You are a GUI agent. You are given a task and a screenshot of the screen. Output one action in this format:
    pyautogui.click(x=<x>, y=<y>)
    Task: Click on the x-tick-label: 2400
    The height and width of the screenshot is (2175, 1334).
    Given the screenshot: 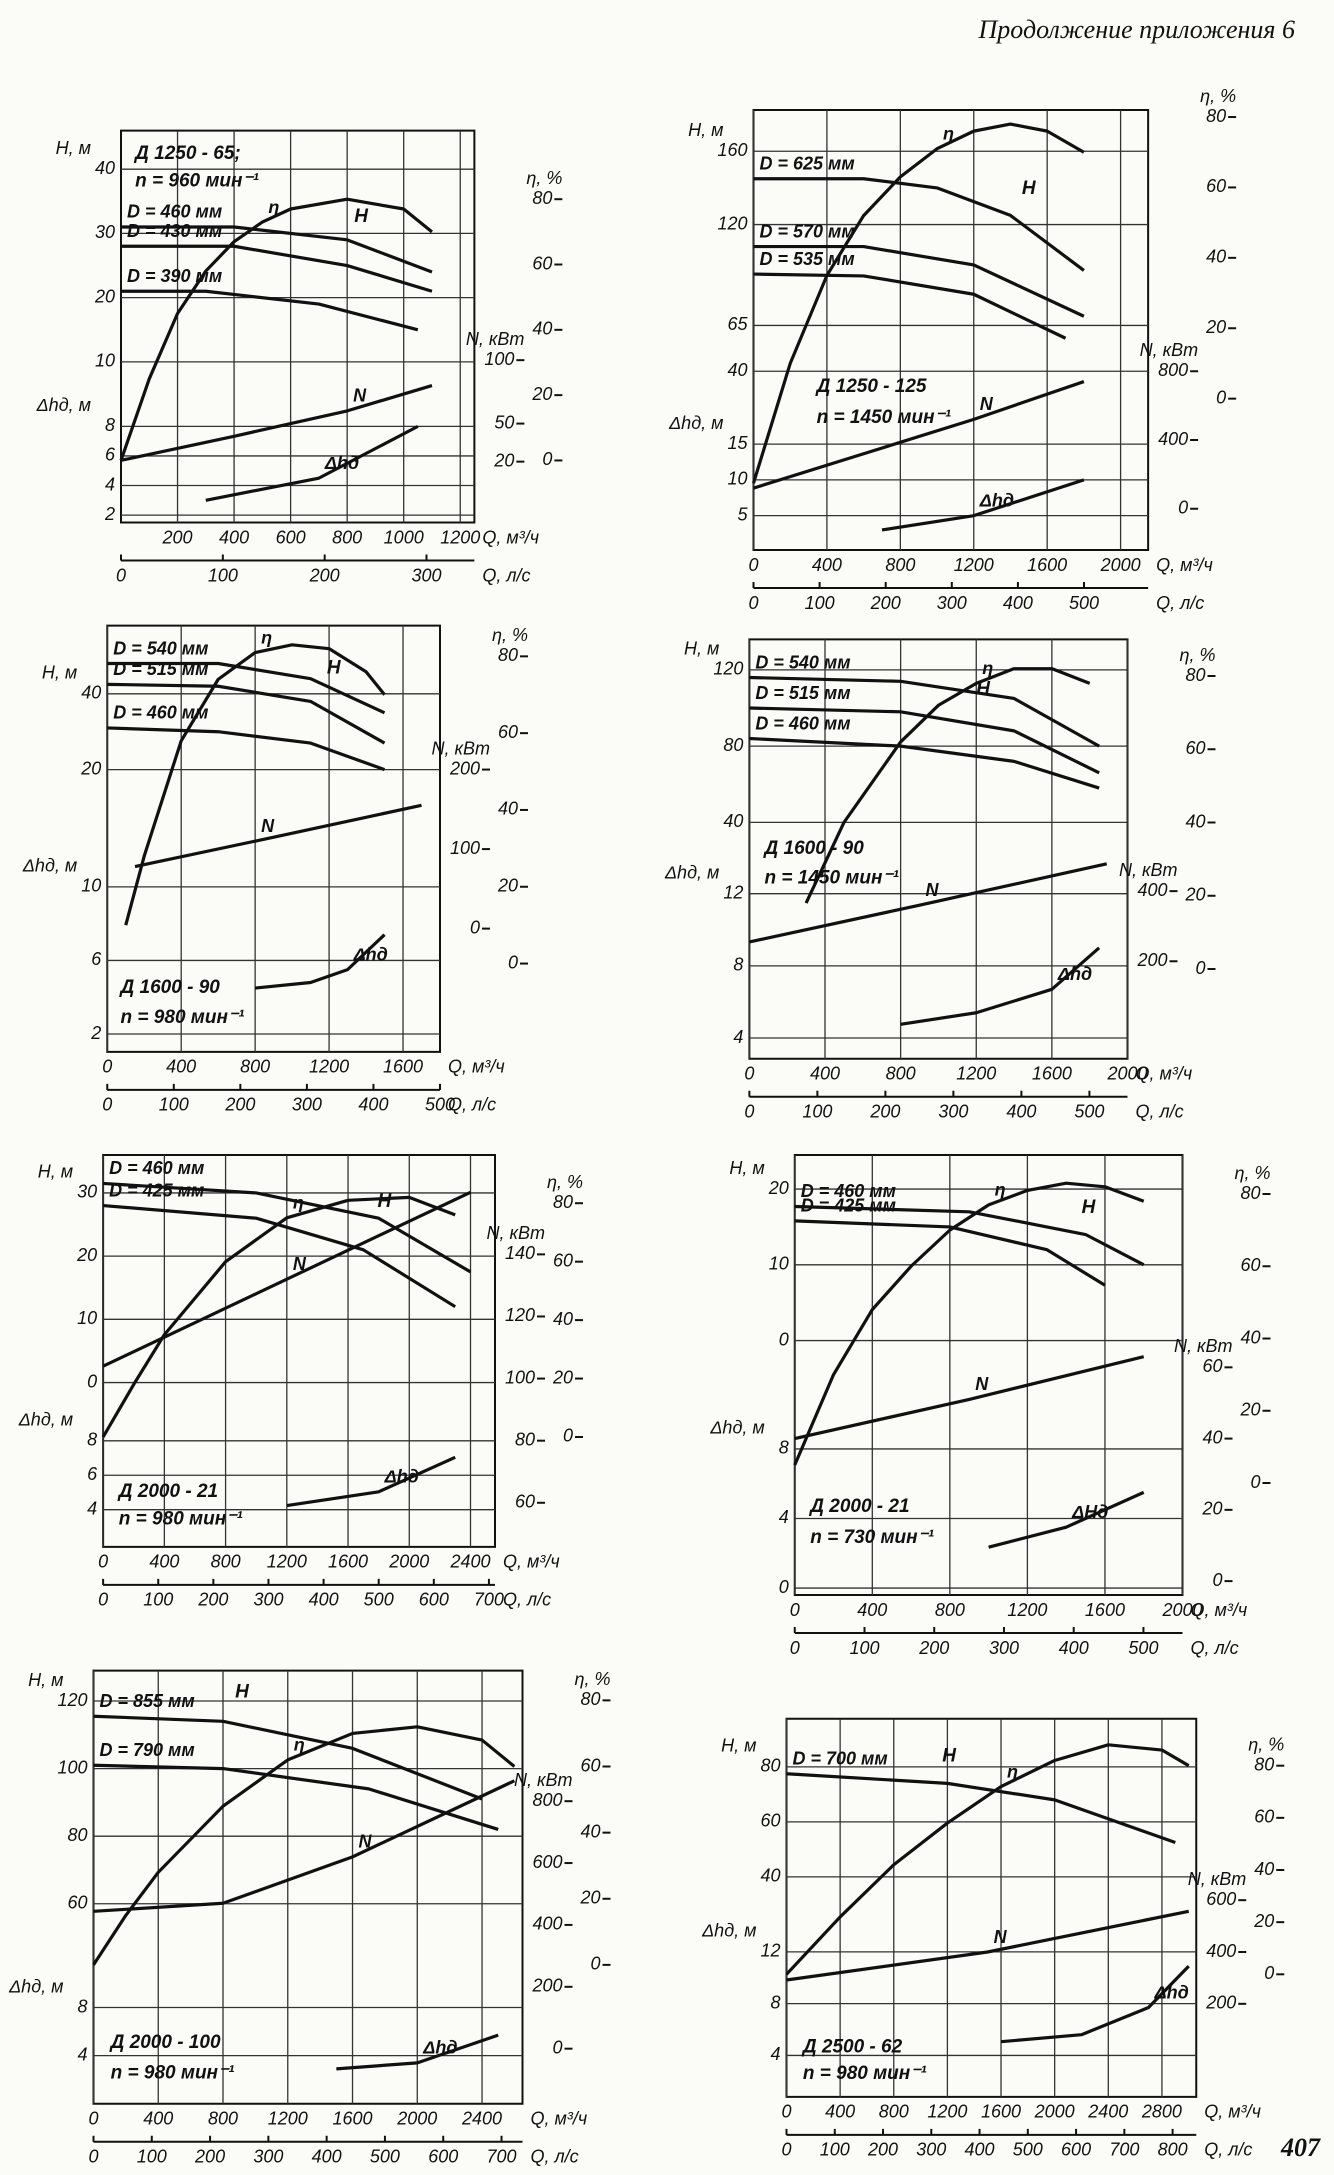 What is the action you would take?
    pyautogui.click(x=469, y=1562)
    